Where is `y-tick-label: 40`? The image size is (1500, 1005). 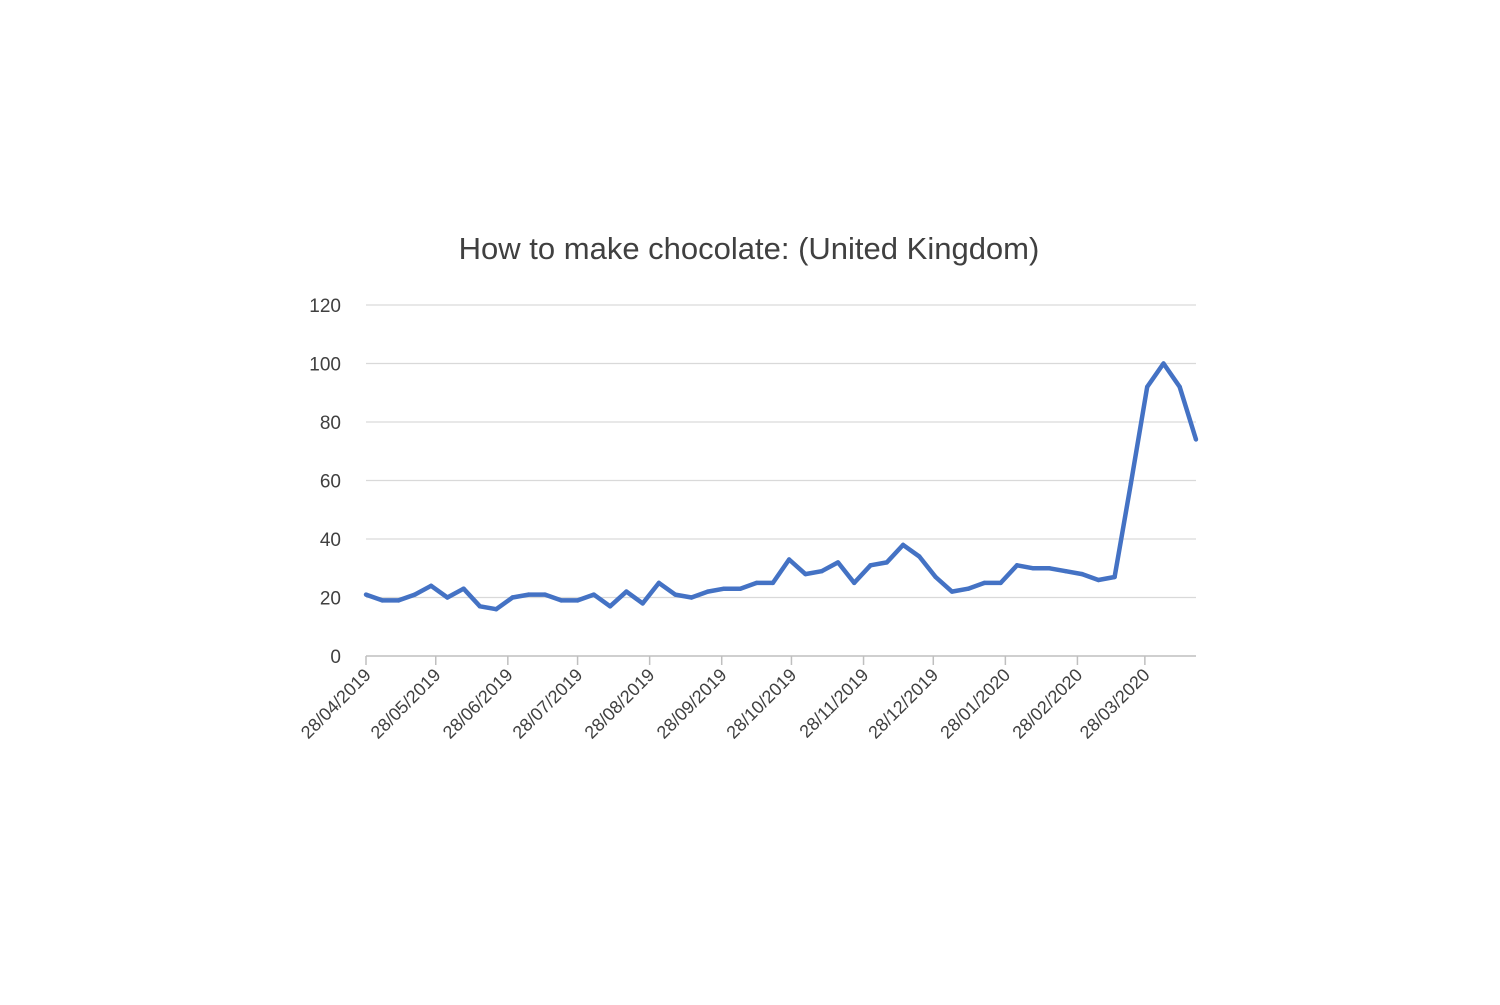
y-tick-label: 40 is located at coordinates (330, 540).